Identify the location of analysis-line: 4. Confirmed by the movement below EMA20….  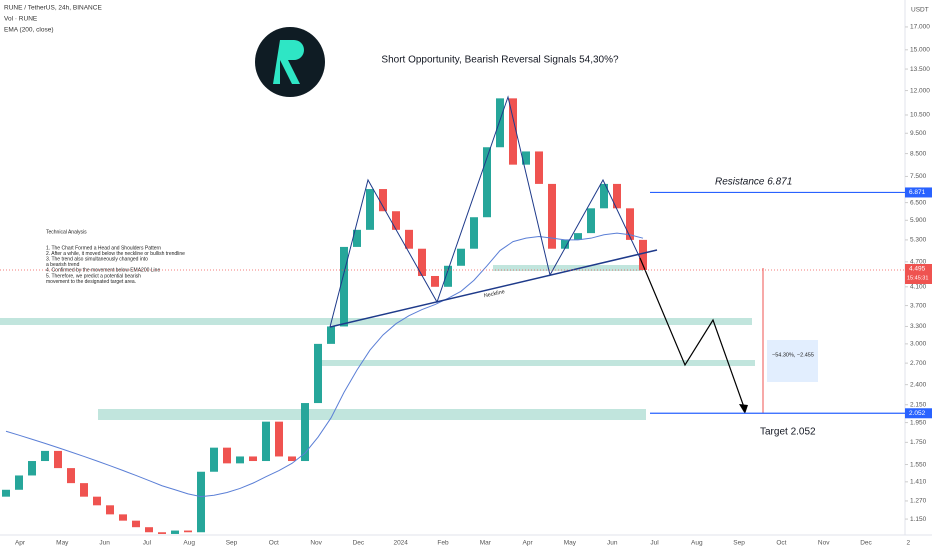
(103, 271).